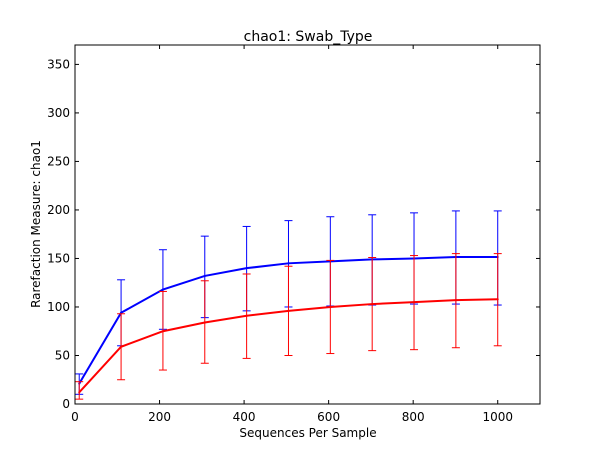 The width and height of the screenshot is (600, 450). I want to click on y-tick-label: 350, so click(58, 64).